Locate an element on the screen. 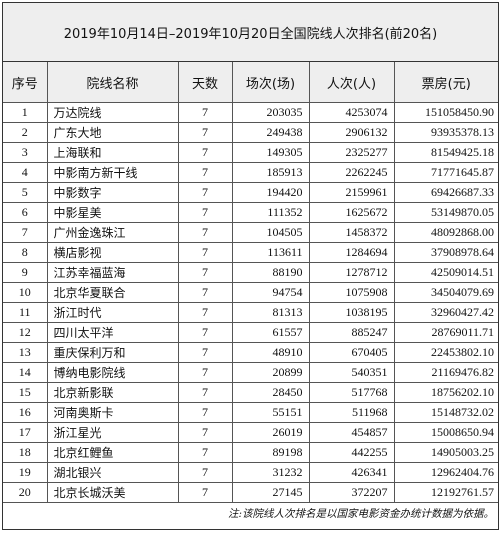  table-row: 1 万达院线 7 203035 4253074 151058450.90 is located at coordinates (250, 112).